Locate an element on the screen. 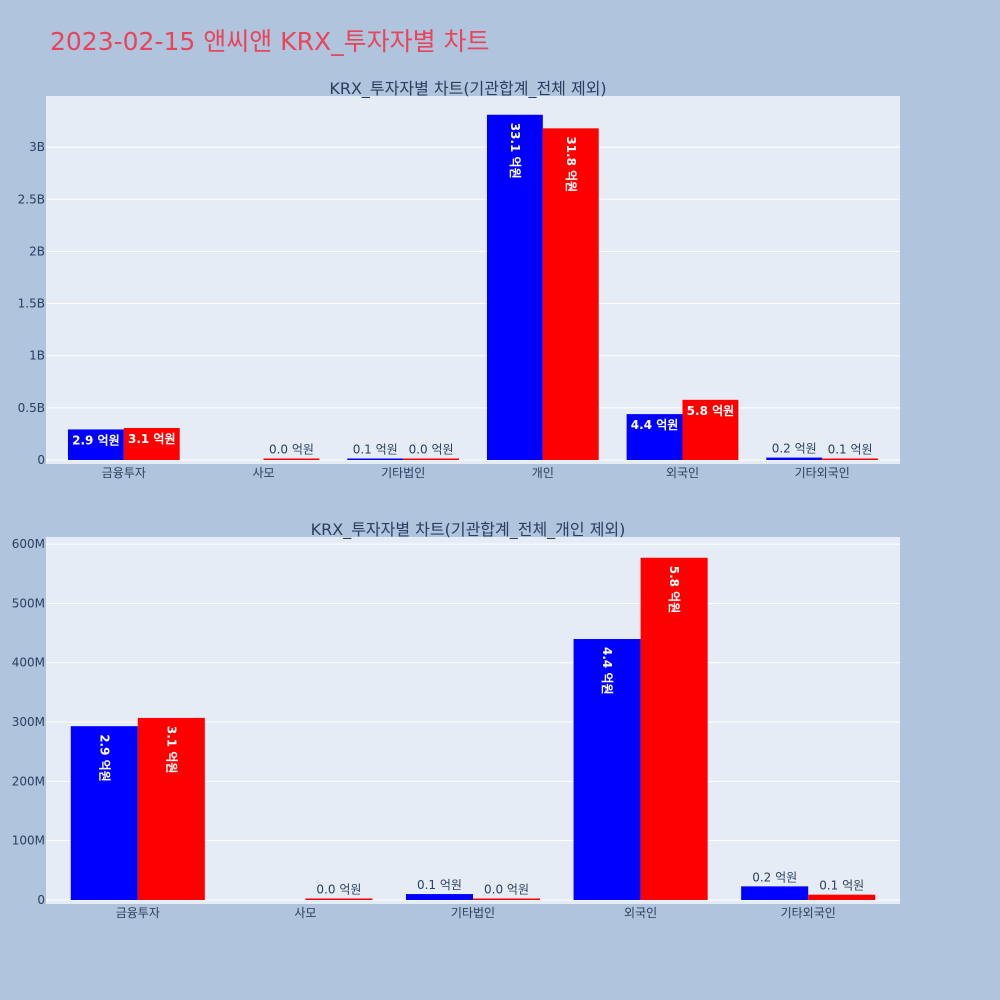 The width and height of the screenshot is (1000, 1000). y-tick-label: 300M is located at coordinates (28, 722).